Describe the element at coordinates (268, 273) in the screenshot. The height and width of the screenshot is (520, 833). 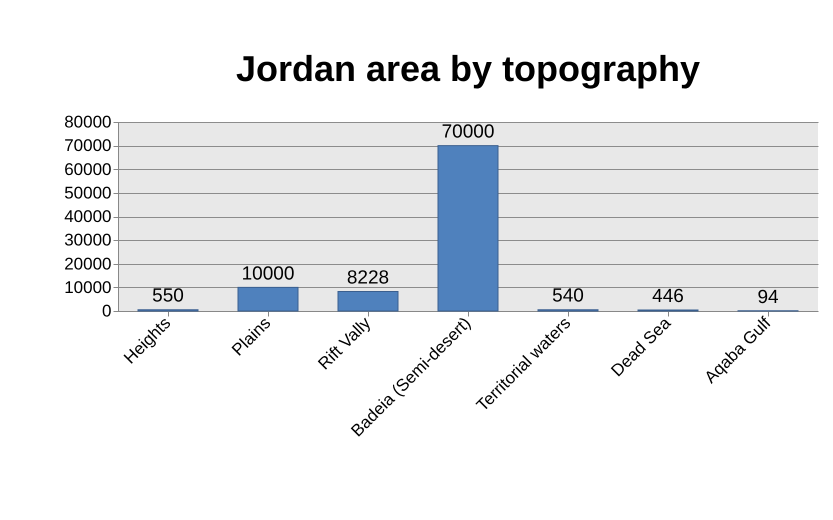
I see `data-label: 10000` at that location.